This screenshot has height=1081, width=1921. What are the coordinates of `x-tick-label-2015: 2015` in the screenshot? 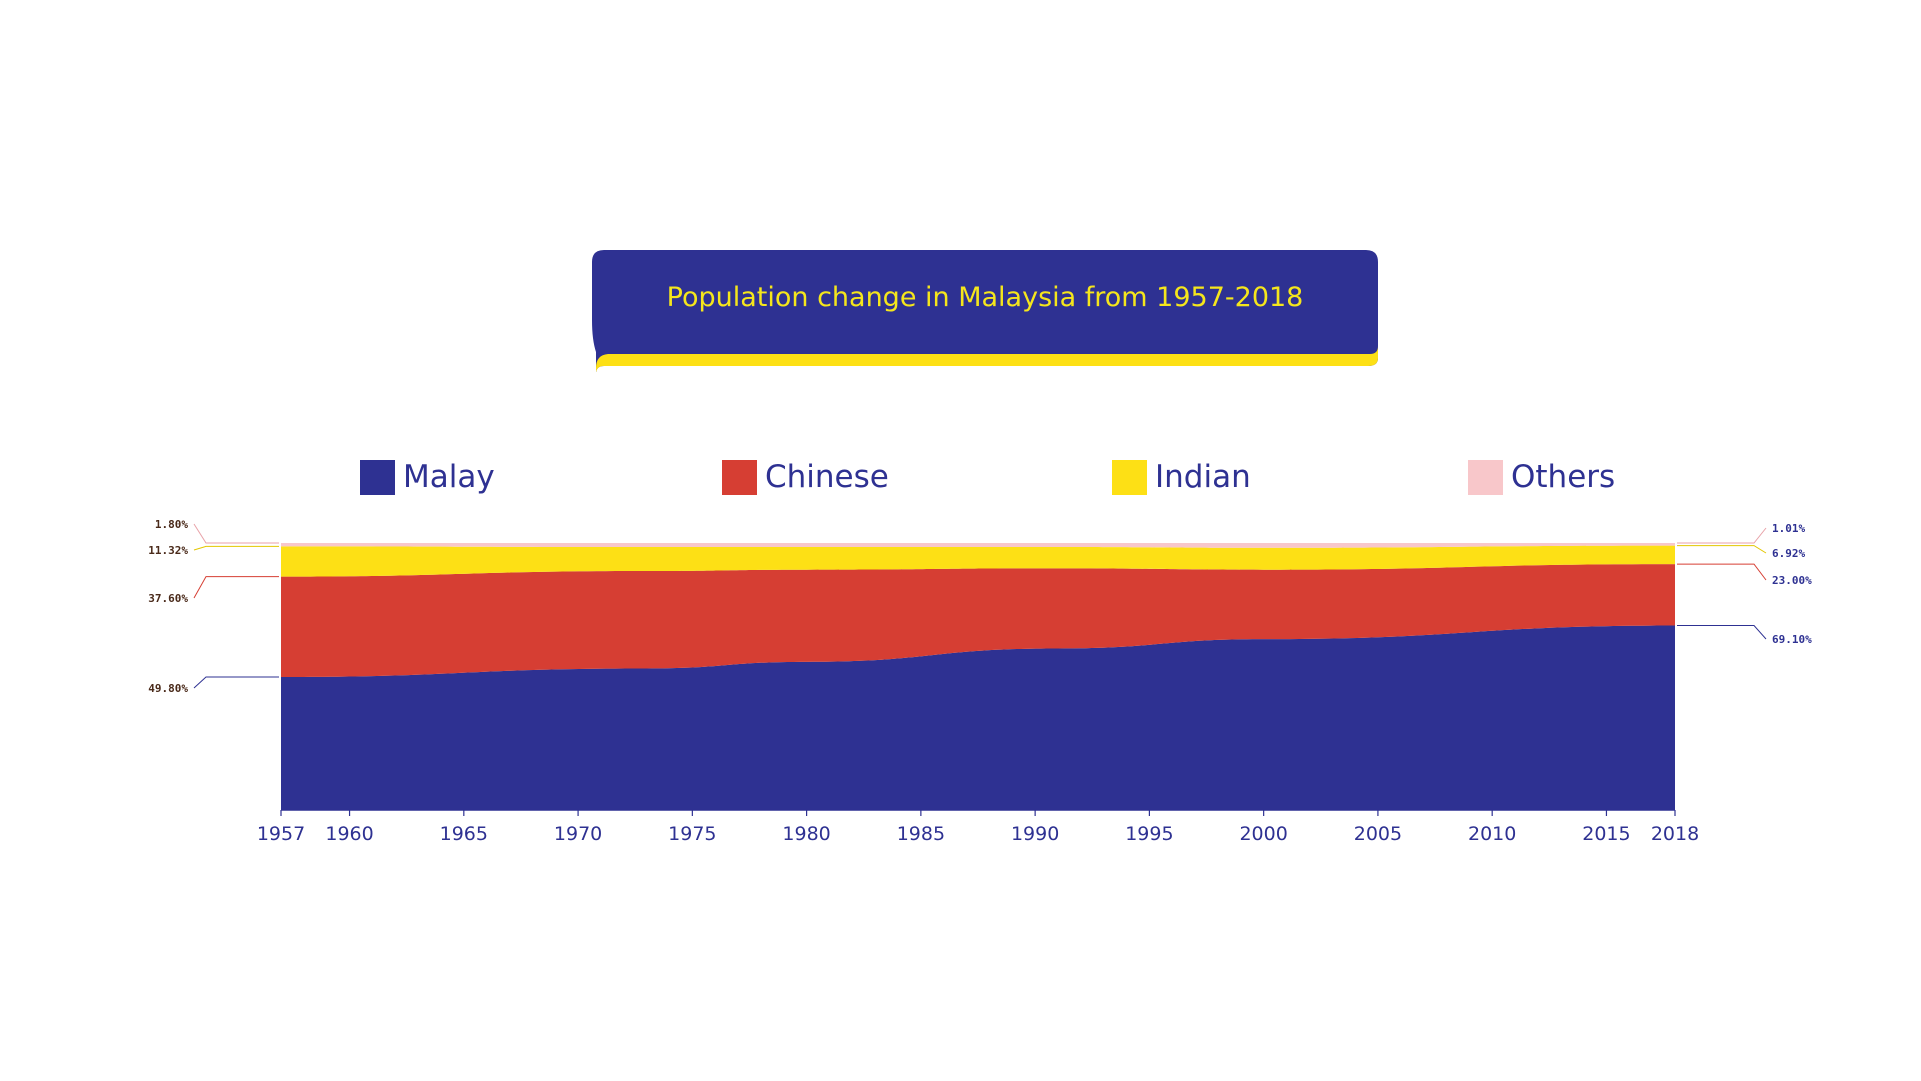 It's located at (1606, 834).